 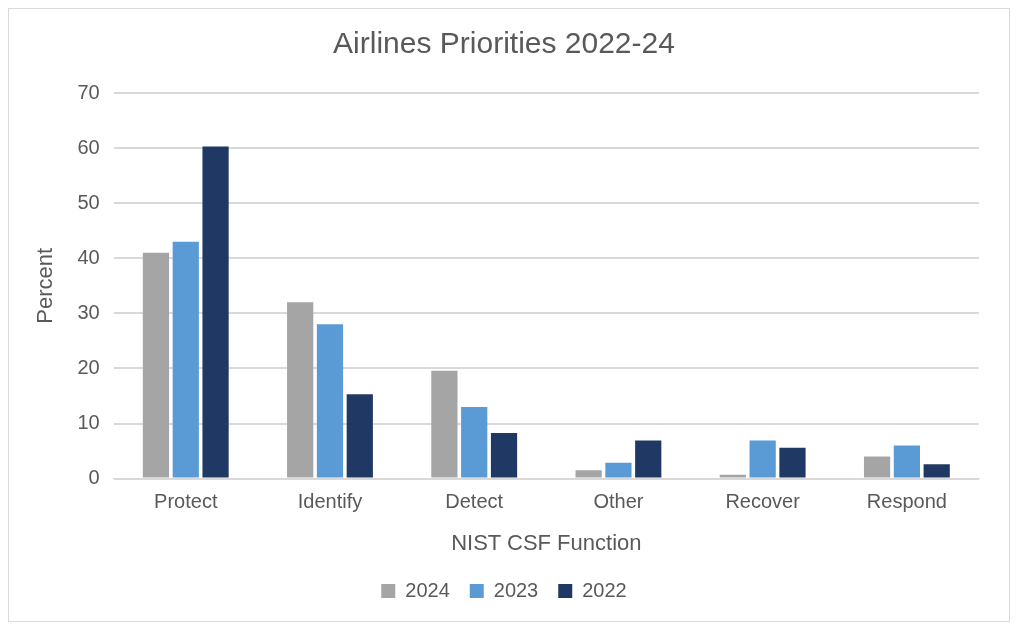 What do you see at coordinates (186, 501) in the screenshot?
I see `x-tick-label: Protect` at bounding box center [186, 501].